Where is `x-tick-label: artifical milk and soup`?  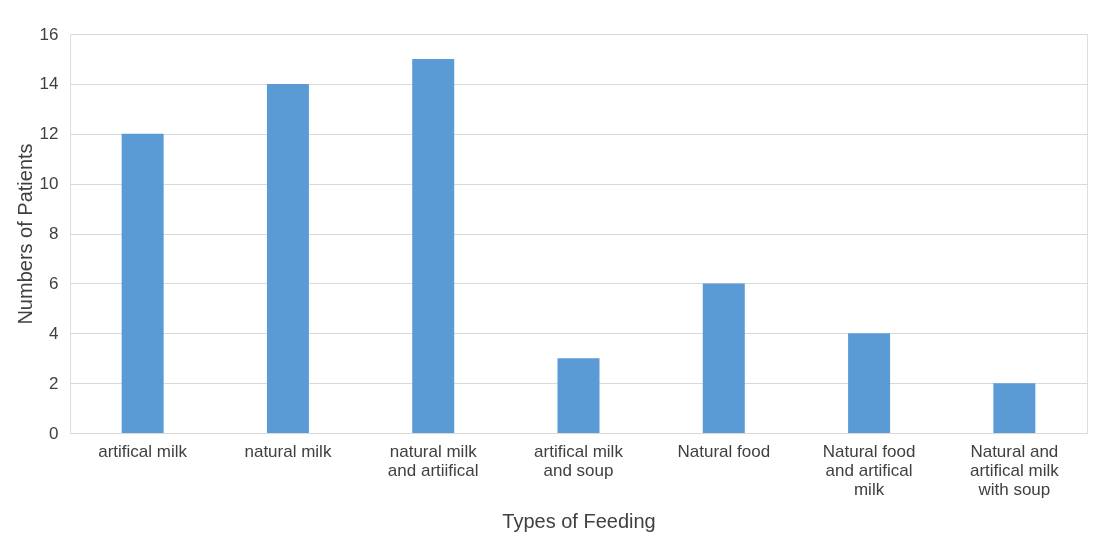
x-tick-label: artifical milk and soup is located at coordinates (579, 460).